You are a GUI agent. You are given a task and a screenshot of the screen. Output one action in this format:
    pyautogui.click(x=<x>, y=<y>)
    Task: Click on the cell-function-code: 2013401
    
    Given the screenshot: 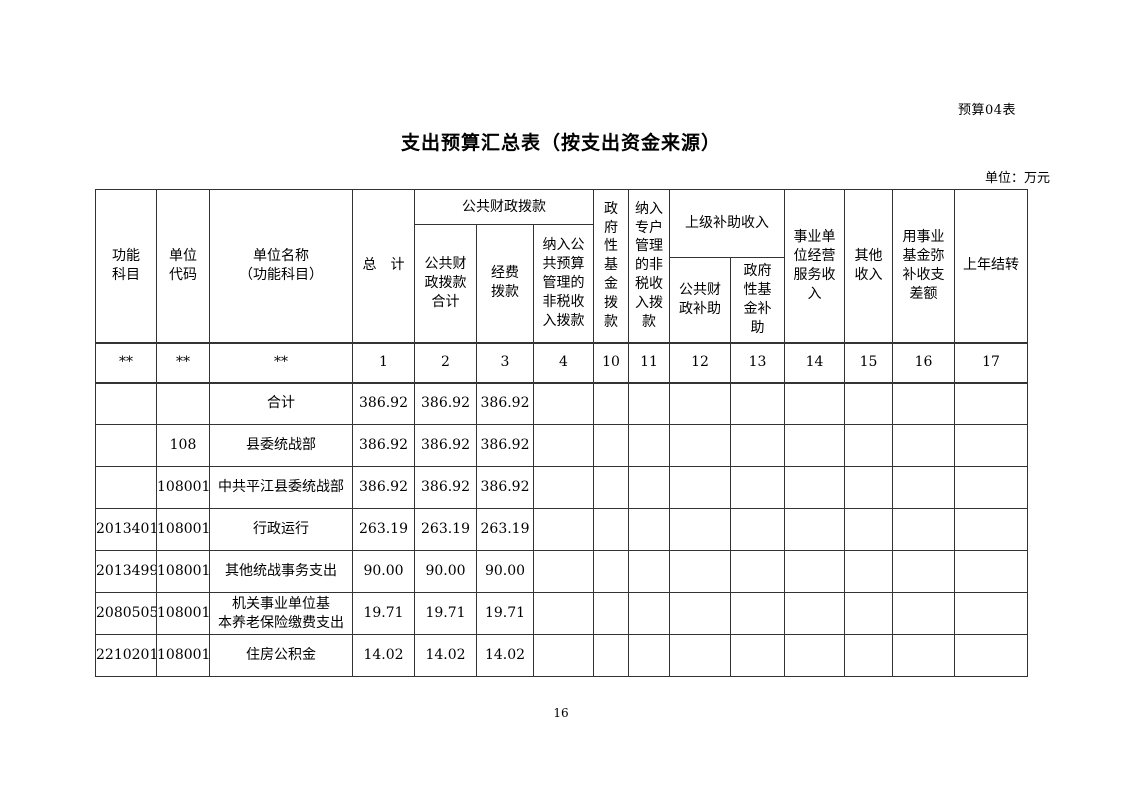 What is the action you would take?
    pyautogui.click(x=126, y=529)
    